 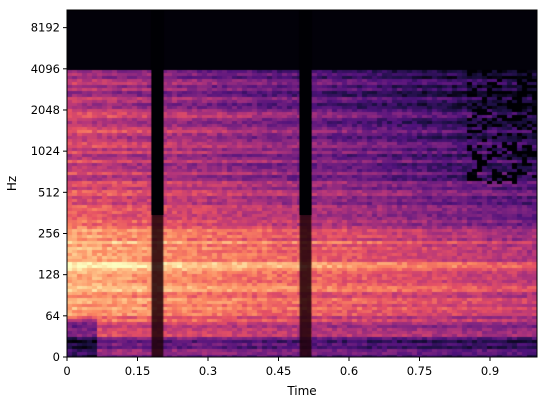 I want to click on x-axis: 0 0.15 0.3 0.45 0.6 0.75 0.9, so click(x=281, y=367).